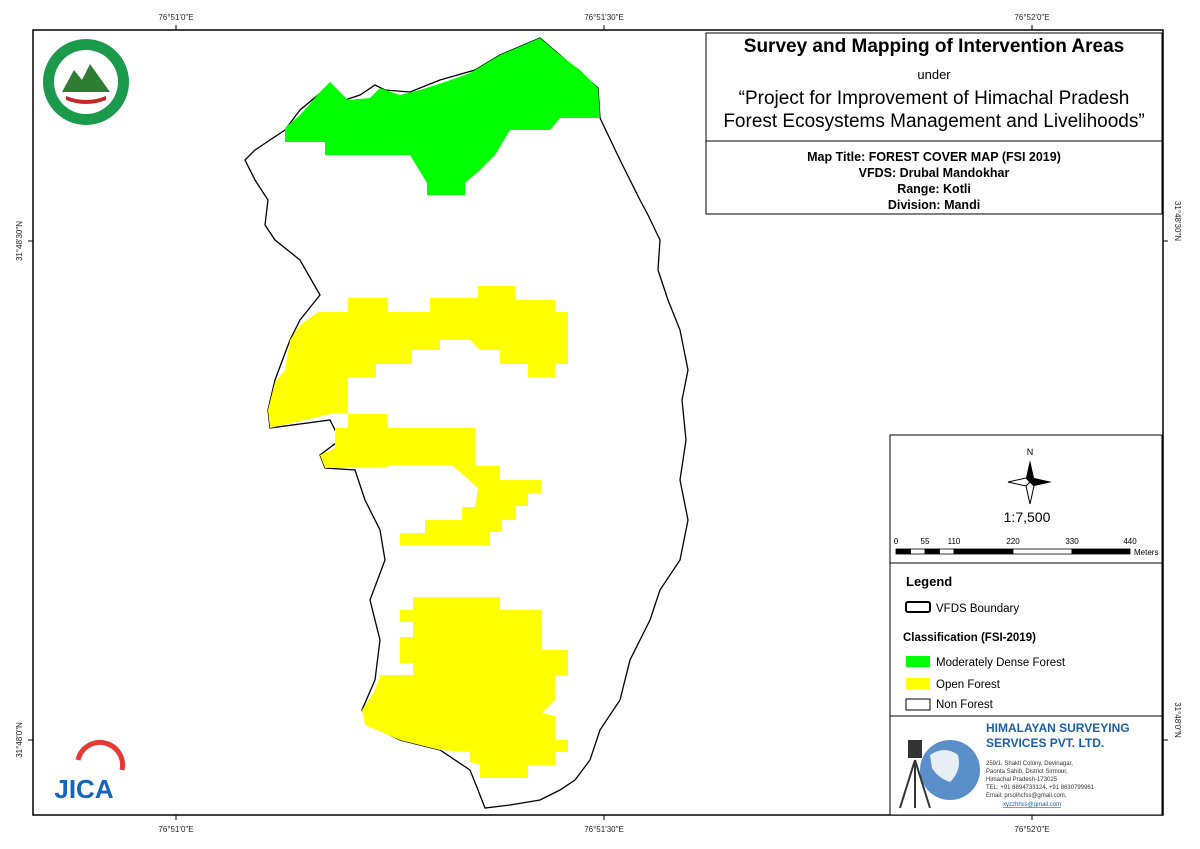  I want to click on info-box, so click(934, 177).